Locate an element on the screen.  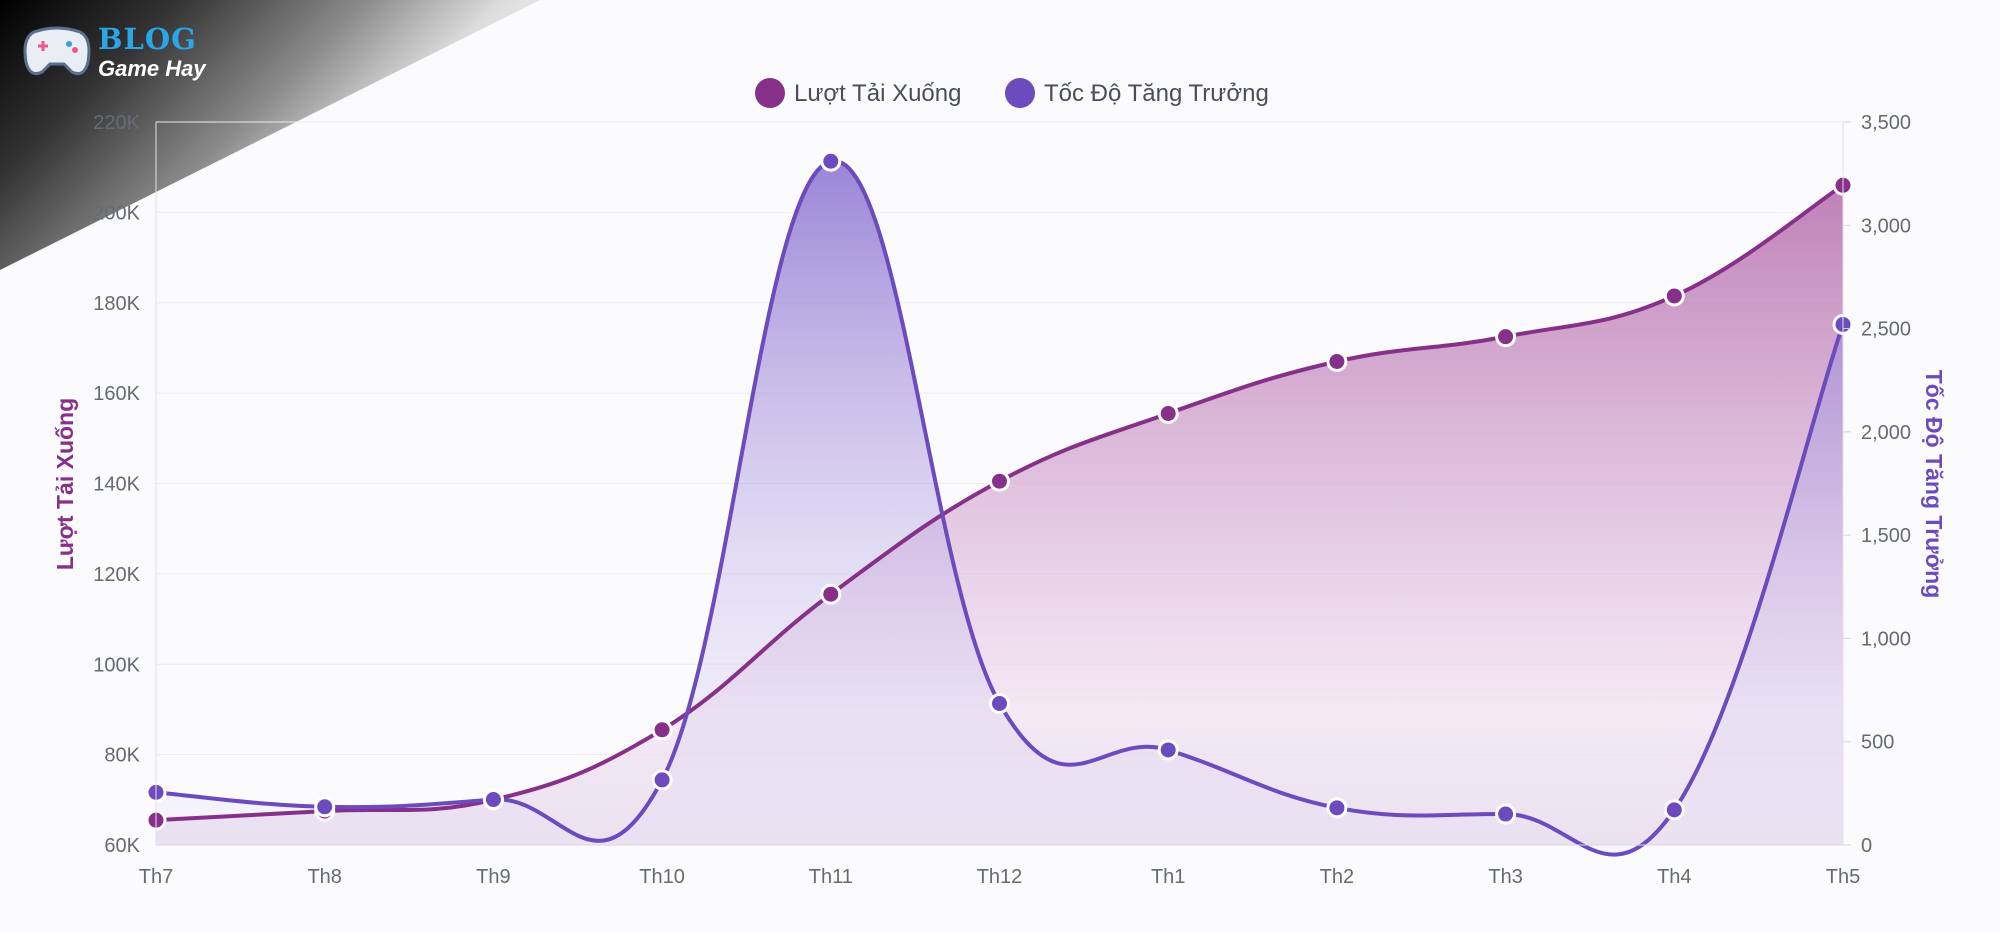
logo-brand: BLOG is located at coordinates (147, 38).